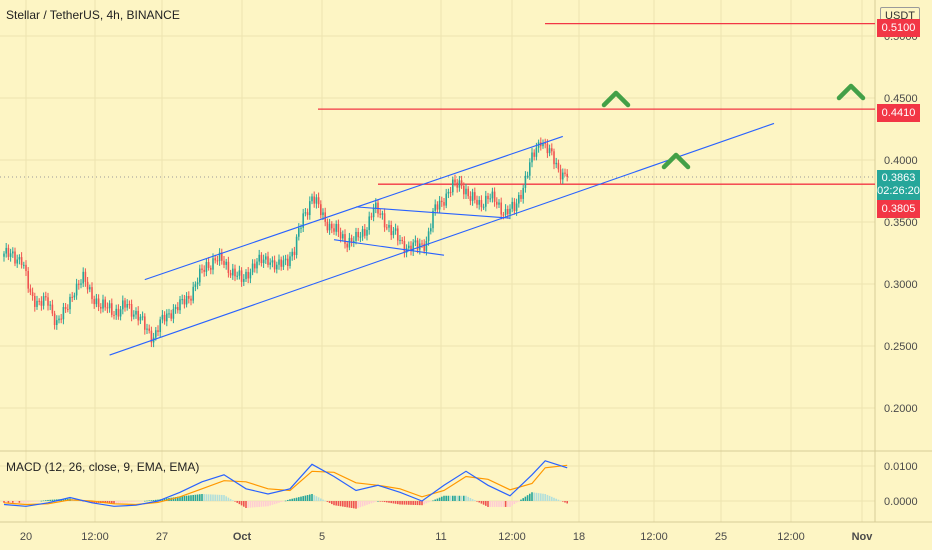 Image resolution: width=932 pixels, height=550 pixels. I want to click on time-tick-label: 11, so click(440, 537).